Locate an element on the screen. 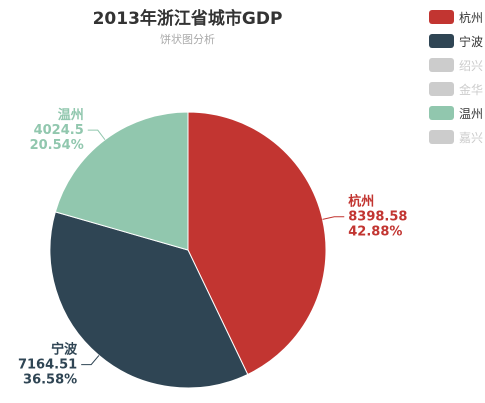 This screenshot has height=403, width=485. legend: 杭州宁波绍兴金华温州嘉兴 is located at coordinates (457, 77).